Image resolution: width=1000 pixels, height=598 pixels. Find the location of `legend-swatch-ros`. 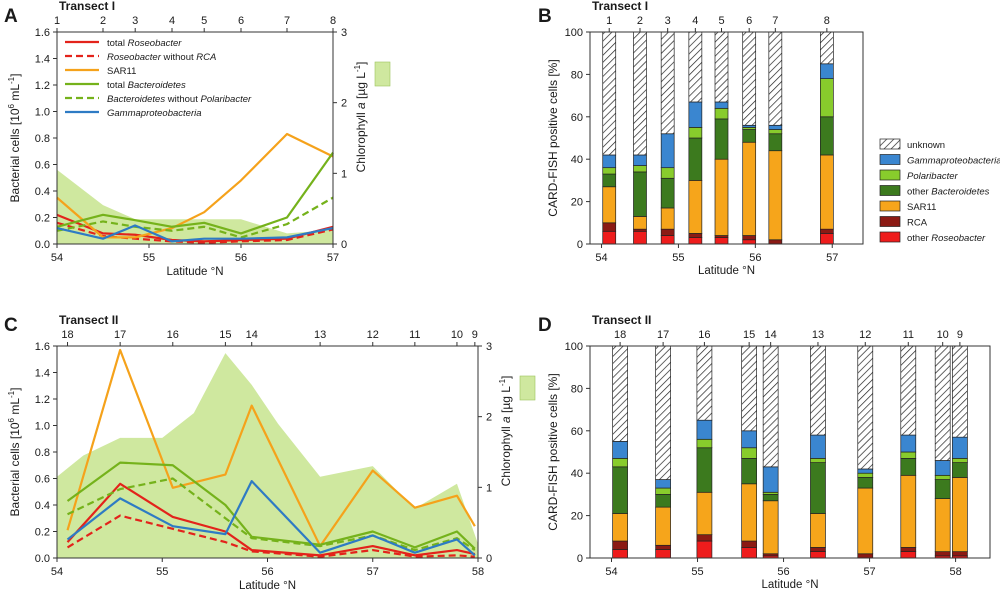

legend-swatch-ros is located at coordinates (890, 237).